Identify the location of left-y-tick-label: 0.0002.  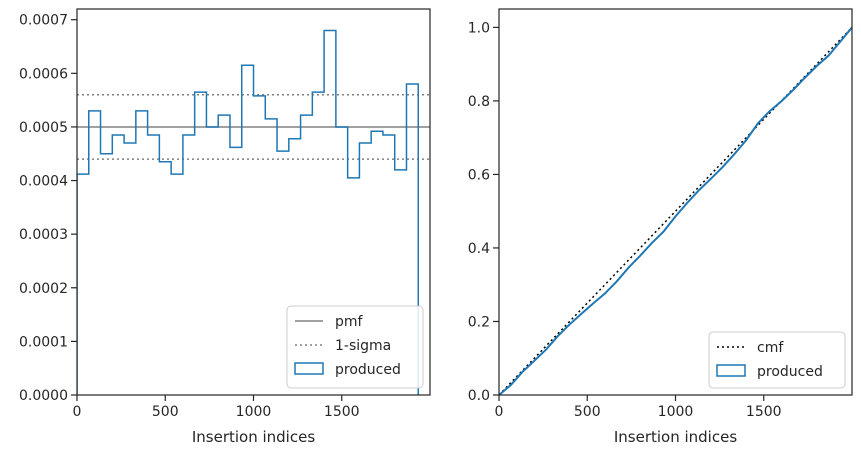
(43, 289).